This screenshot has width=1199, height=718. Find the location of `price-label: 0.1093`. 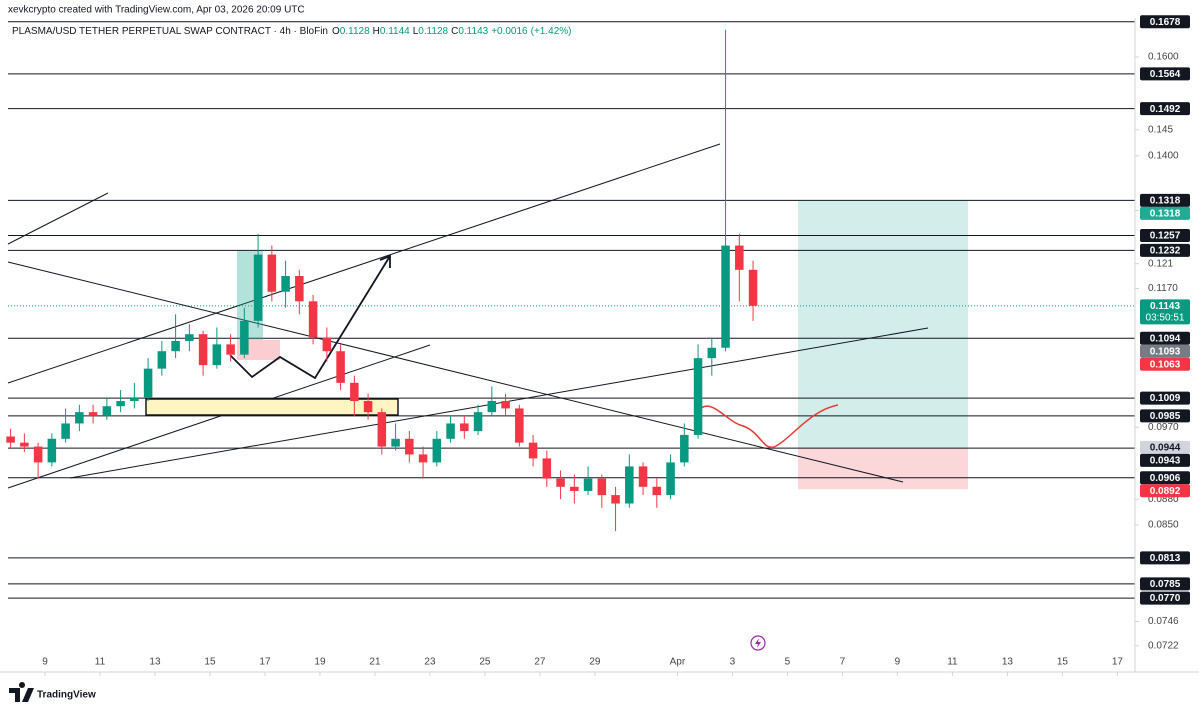

price-label: 0.1093 is located at coordinates (1165, 351).